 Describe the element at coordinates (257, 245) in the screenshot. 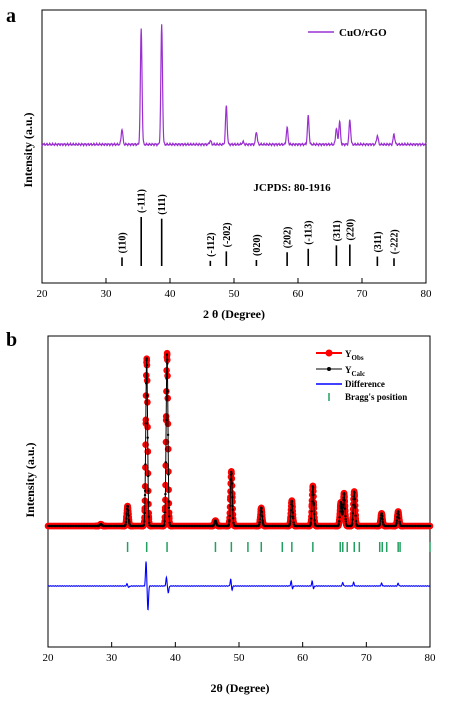

I see `panel-a-reference-hkl-label: (020)` at that location.